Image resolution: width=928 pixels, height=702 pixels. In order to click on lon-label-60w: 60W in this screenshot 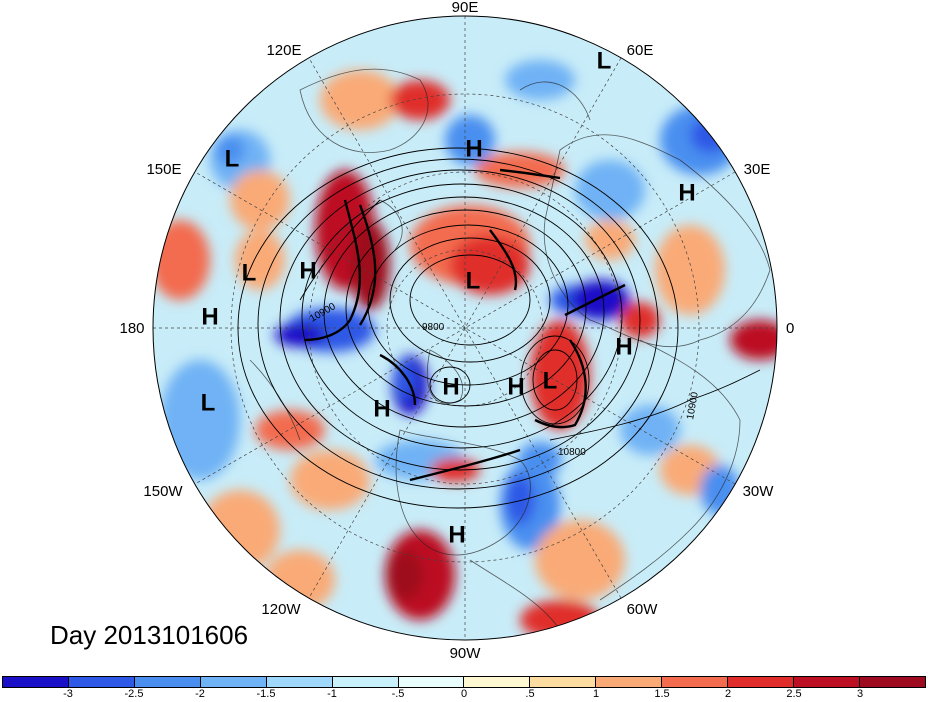, I will do `click(643, 609)`.